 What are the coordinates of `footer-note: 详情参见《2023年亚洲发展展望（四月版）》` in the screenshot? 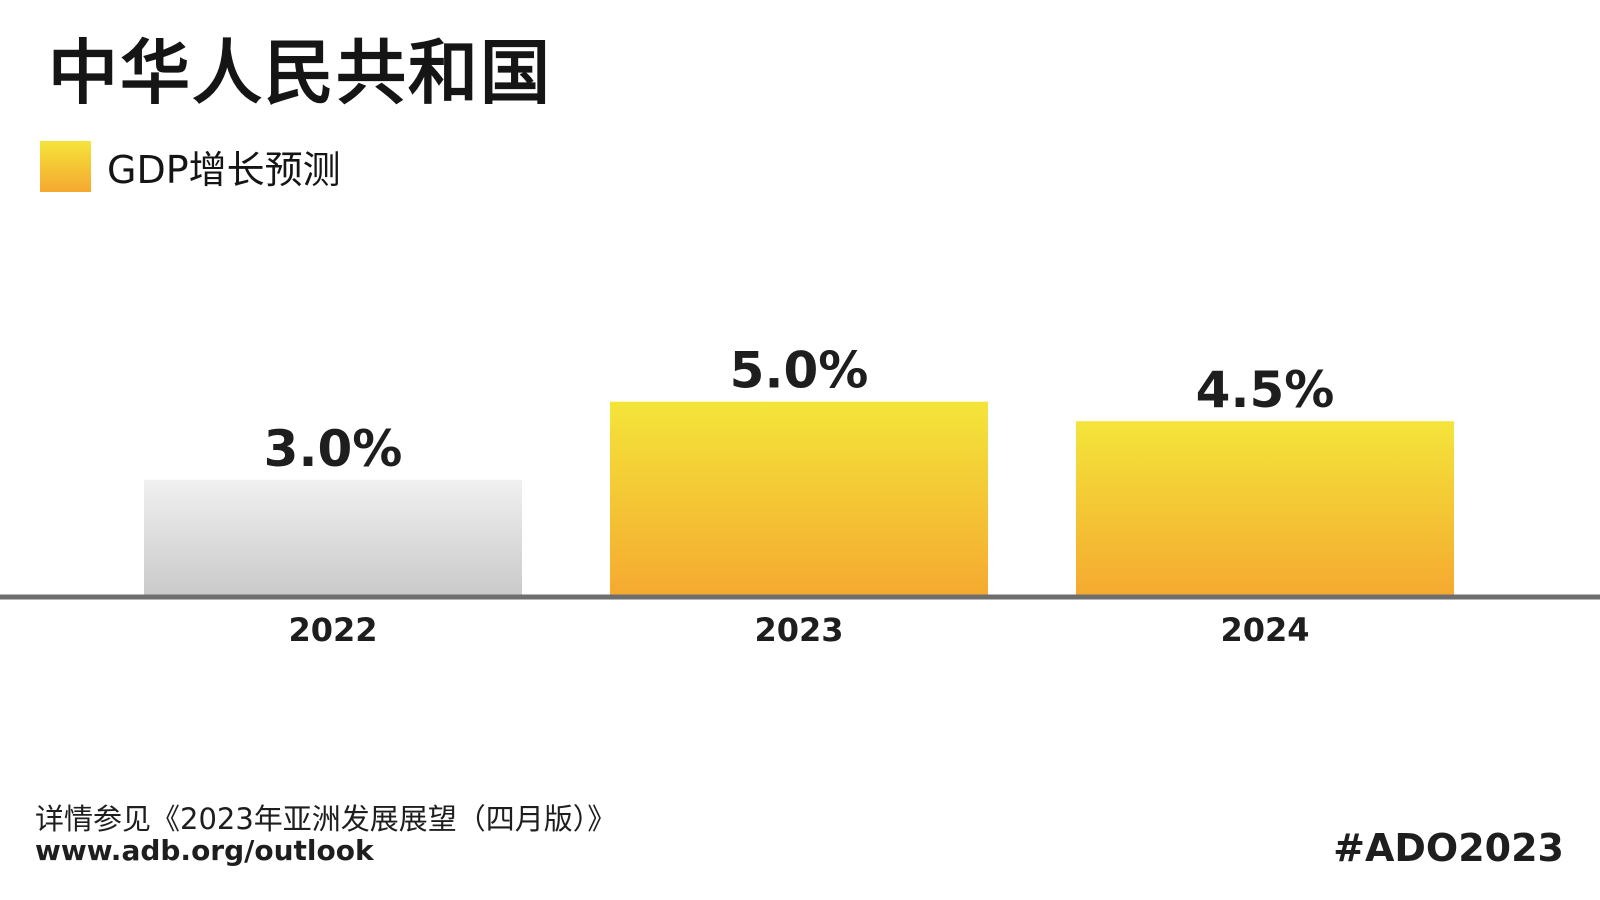 It's located at (326, 819).